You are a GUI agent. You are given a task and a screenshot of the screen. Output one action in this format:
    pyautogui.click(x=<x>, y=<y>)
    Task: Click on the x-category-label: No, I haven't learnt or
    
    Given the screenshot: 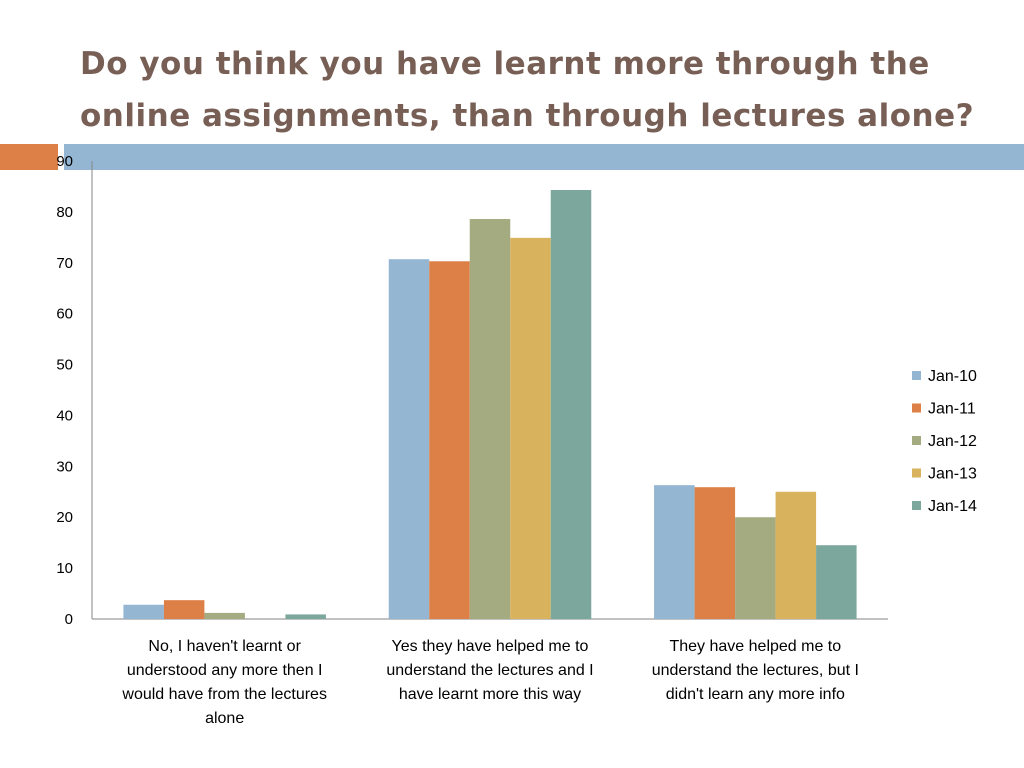 What is the action you would take?
    pyautogui.click(x=224, y=646)
    